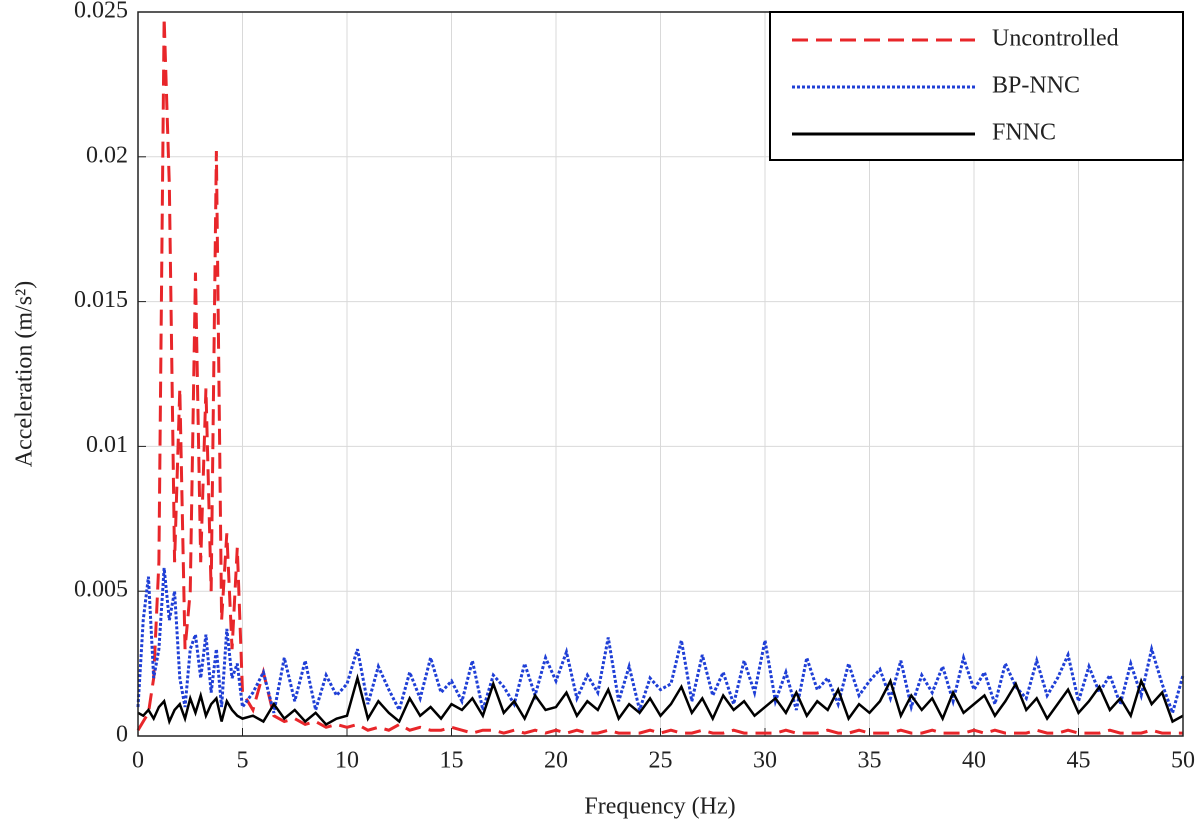 The width and height of the screenshot is (1200, 834). I want to click on x-tick-label: 10, so click(347, 761).